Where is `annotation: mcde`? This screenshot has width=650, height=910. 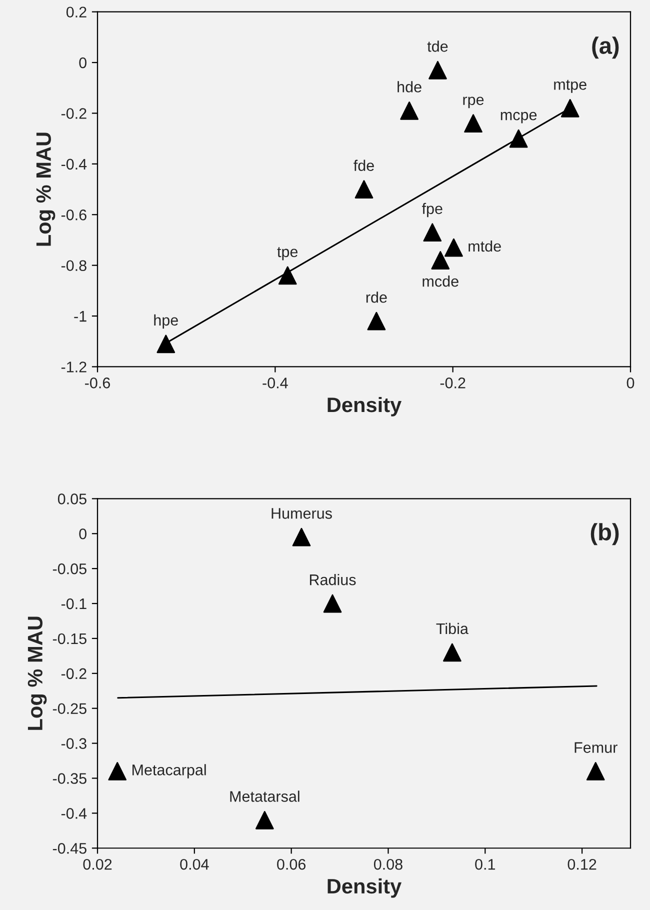
annotation: mcde is located at coordinates (440, 281).